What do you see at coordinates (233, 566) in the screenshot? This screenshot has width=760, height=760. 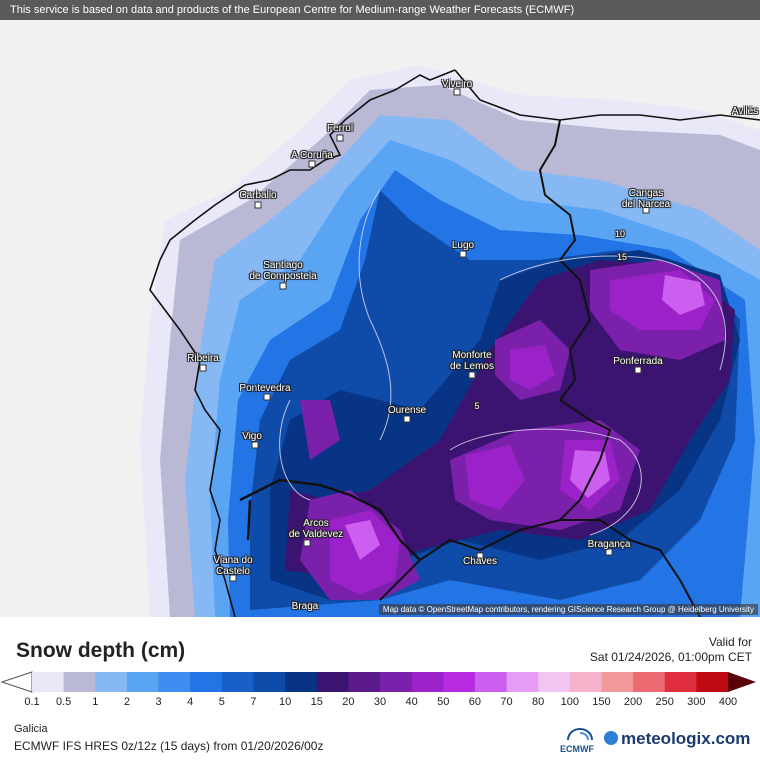 I see `city-label-viana-do-castelo: Viana do Castelo` at bounding box center [233, 566].